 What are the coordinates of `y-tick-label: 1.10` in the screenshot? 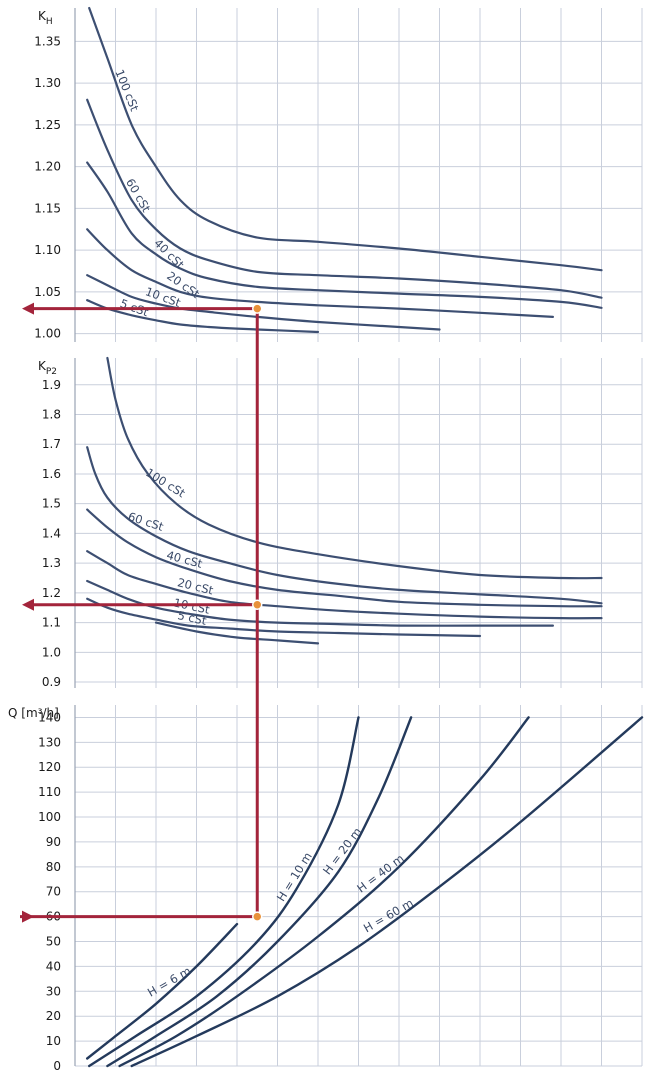 It's located at (47, 250).